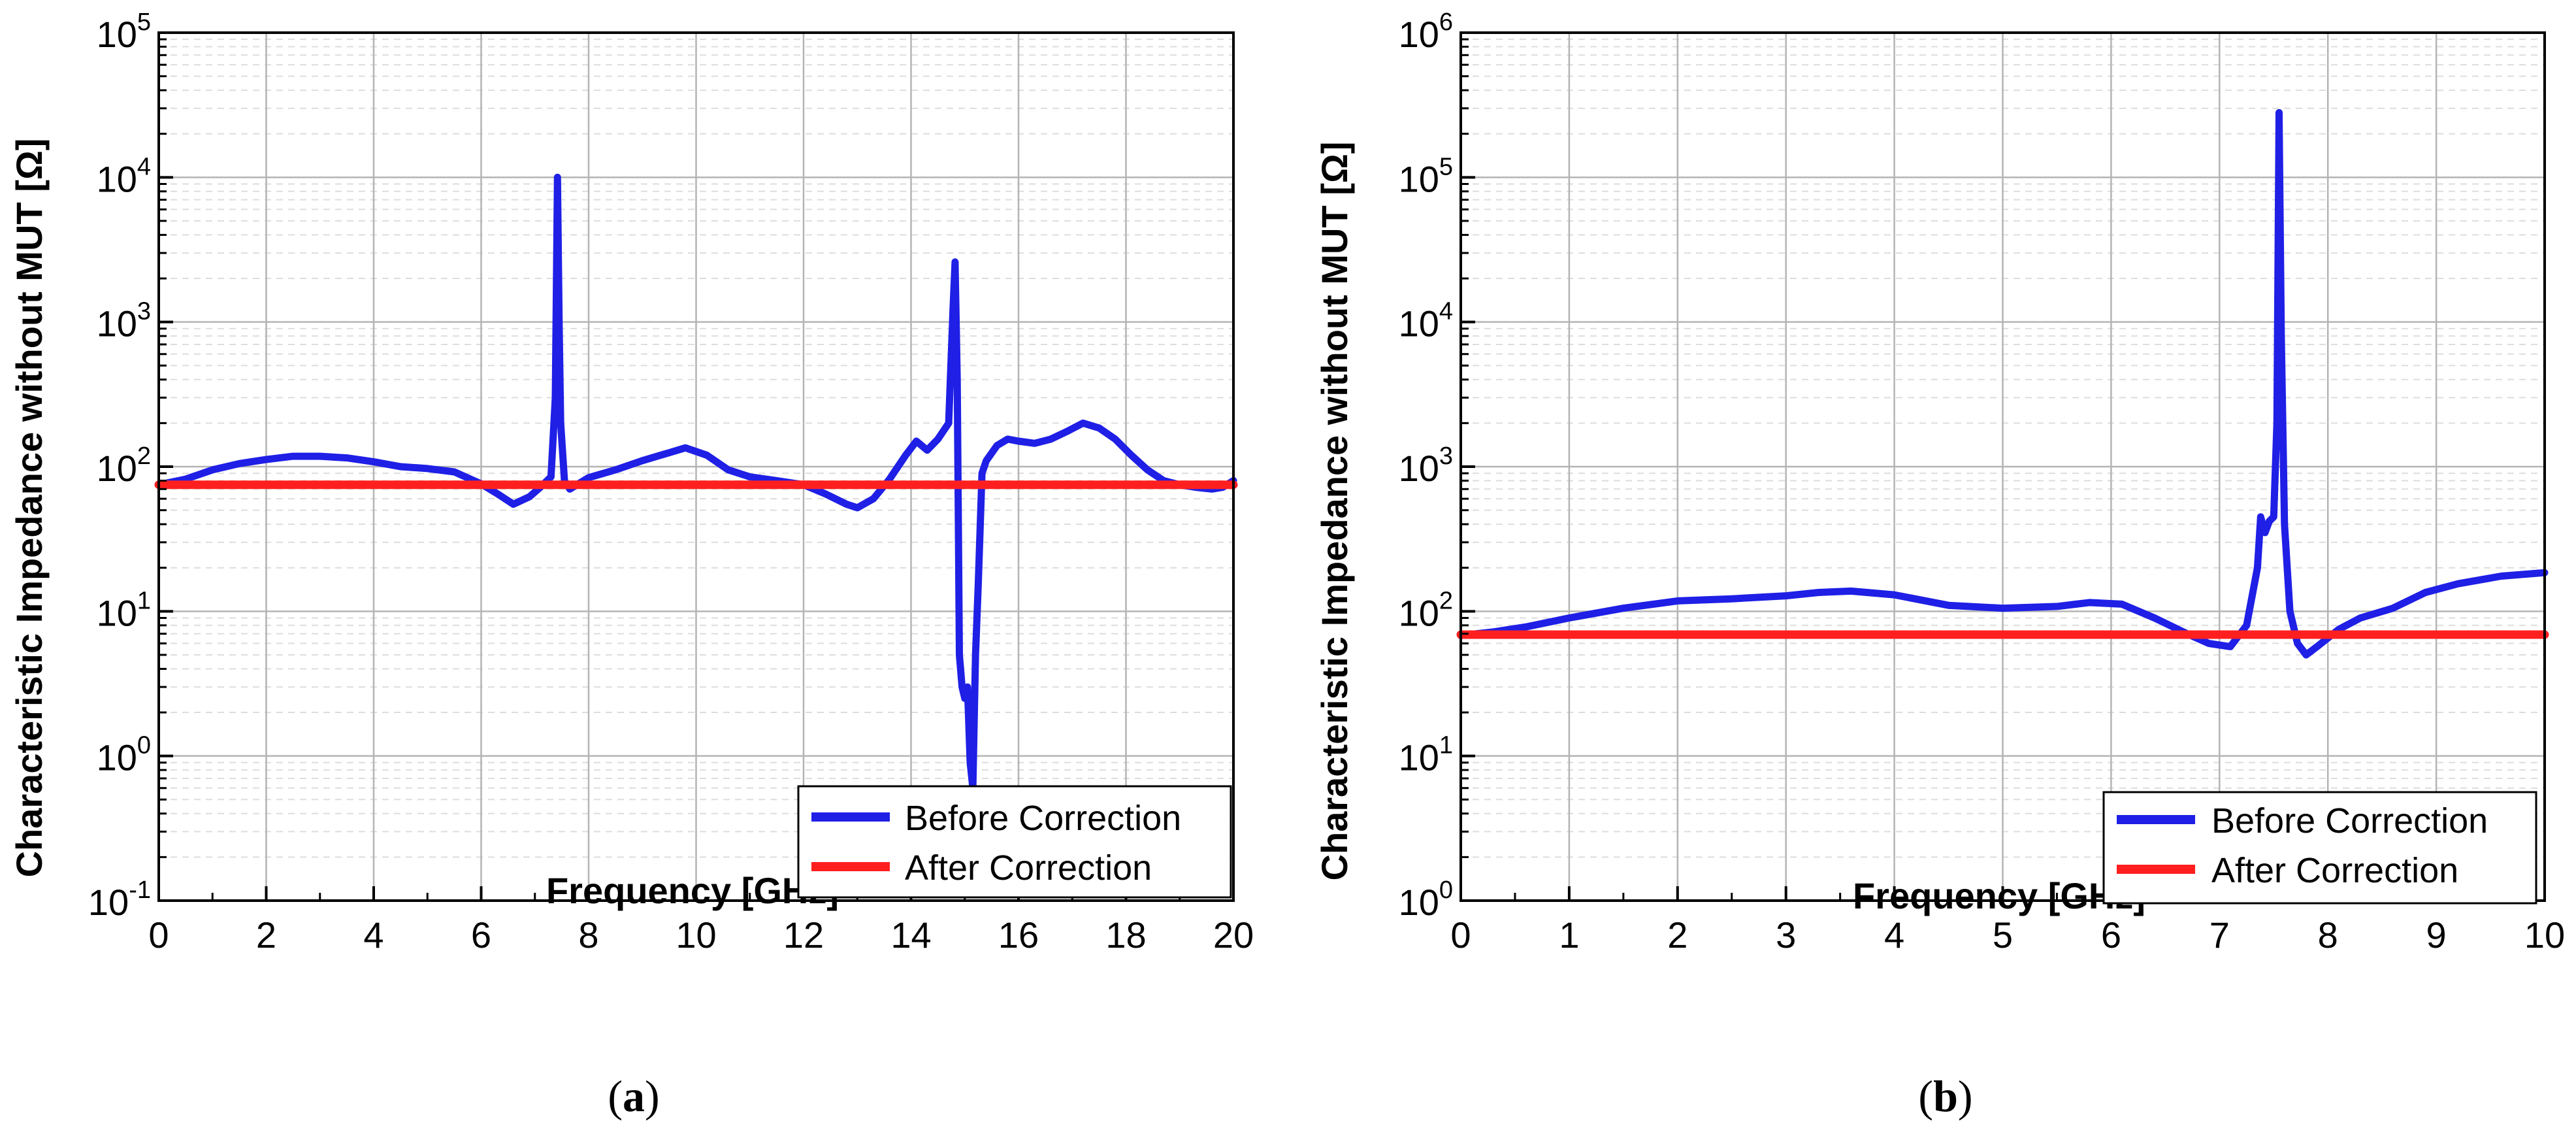  I want to click on x-tick-labels-a: 0 2 4 6 8 10 12 14 16 18 20, so click(701, 935).